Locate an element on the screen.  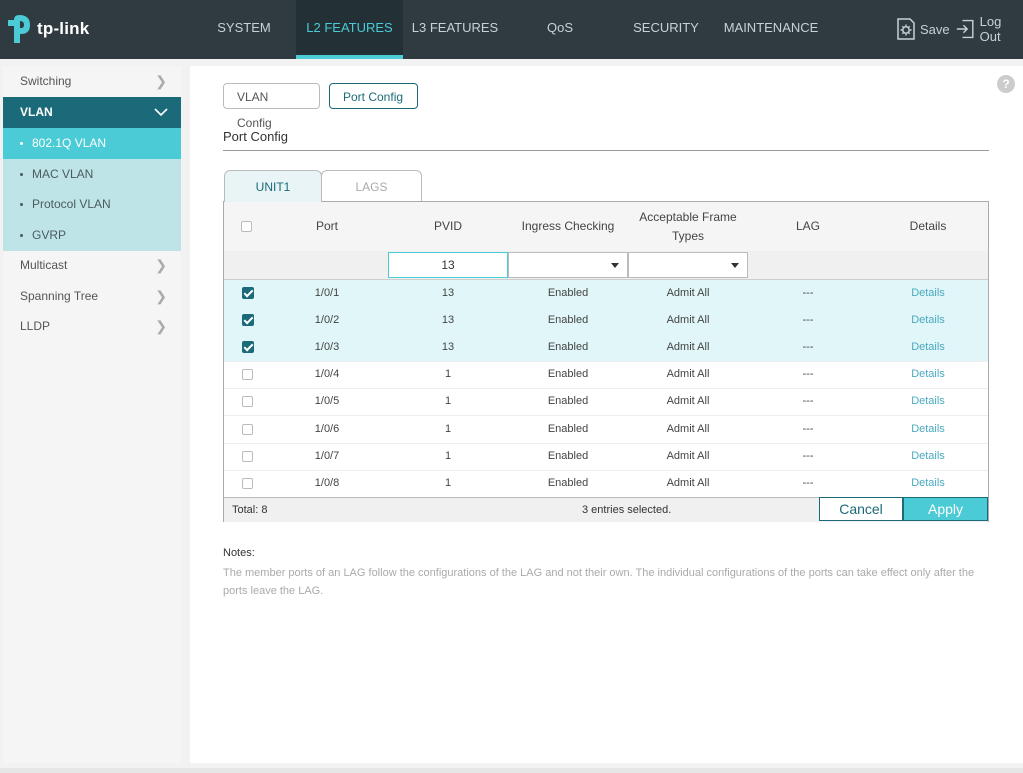
sidebar-item-vlan: VLAN is located at coordinates (92, 112).